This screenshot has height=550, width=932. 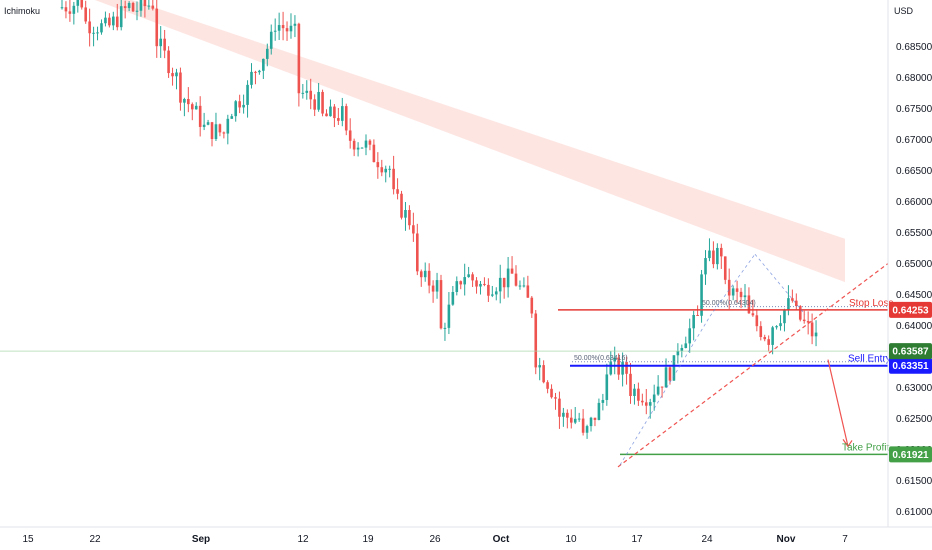 What do you see at coordinates (571, 539) in the screenshot?
I see `time-tick-label: 10` at bounding box center [571, 539].